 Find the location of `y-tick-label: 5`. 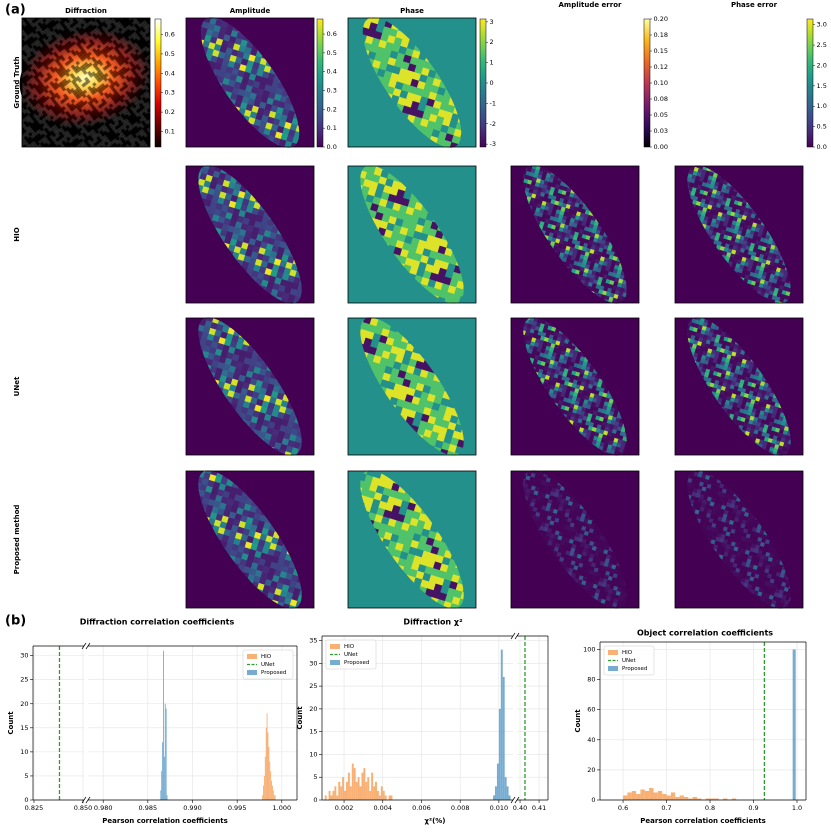

y-tick-label: 5 is located at coordinates (315, 777).